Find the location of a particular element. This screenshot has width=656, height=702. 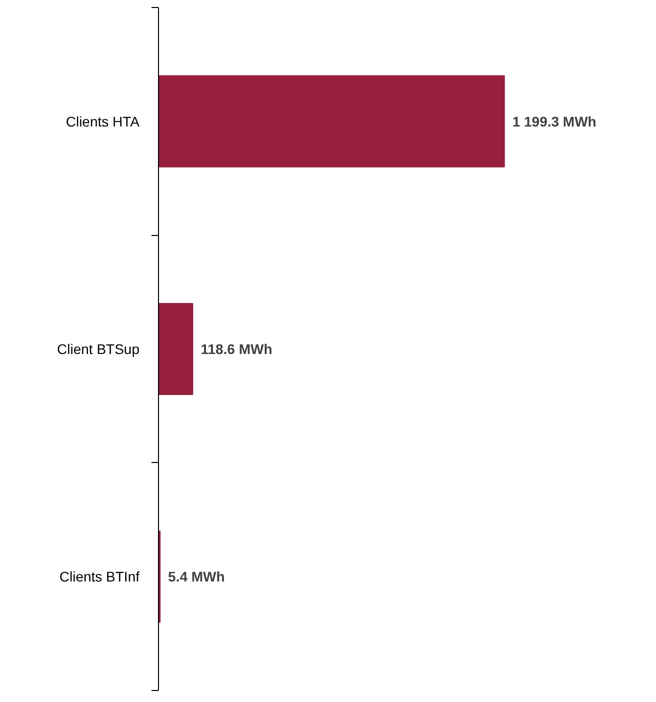

data-label: 1 199.3 MWh is located at coordinates (554, 121).